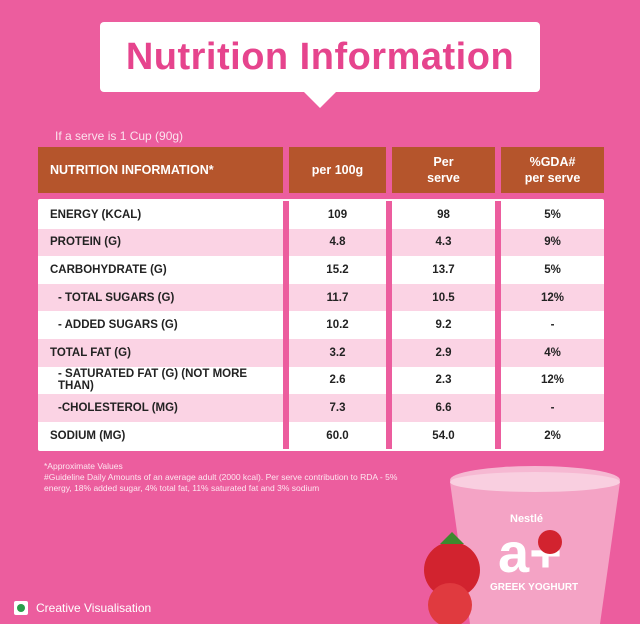 This screenshot has height=624, width=640. I want to click on header-text: Per, so click(443, 162).